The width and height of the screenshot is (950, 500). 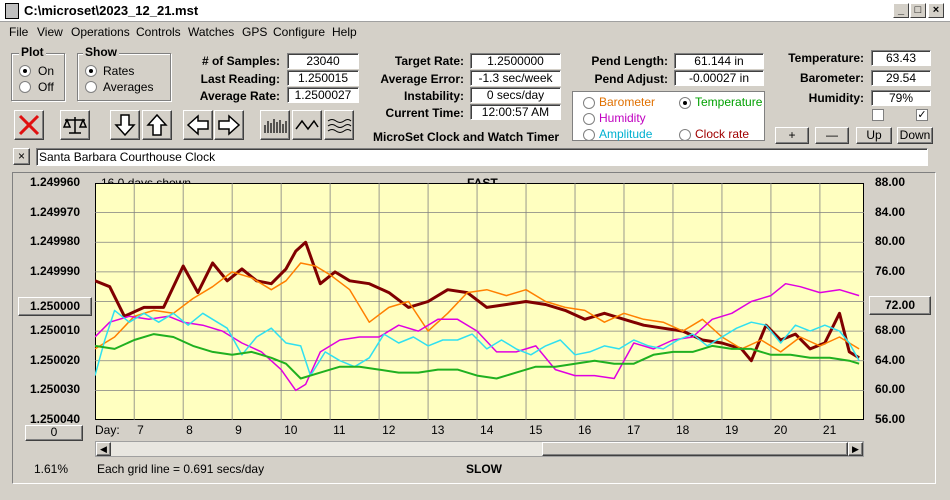 I want to click on title-bar: C:\microset\2023_12_21.mst _ □ ×, so click(x=475, y=11).